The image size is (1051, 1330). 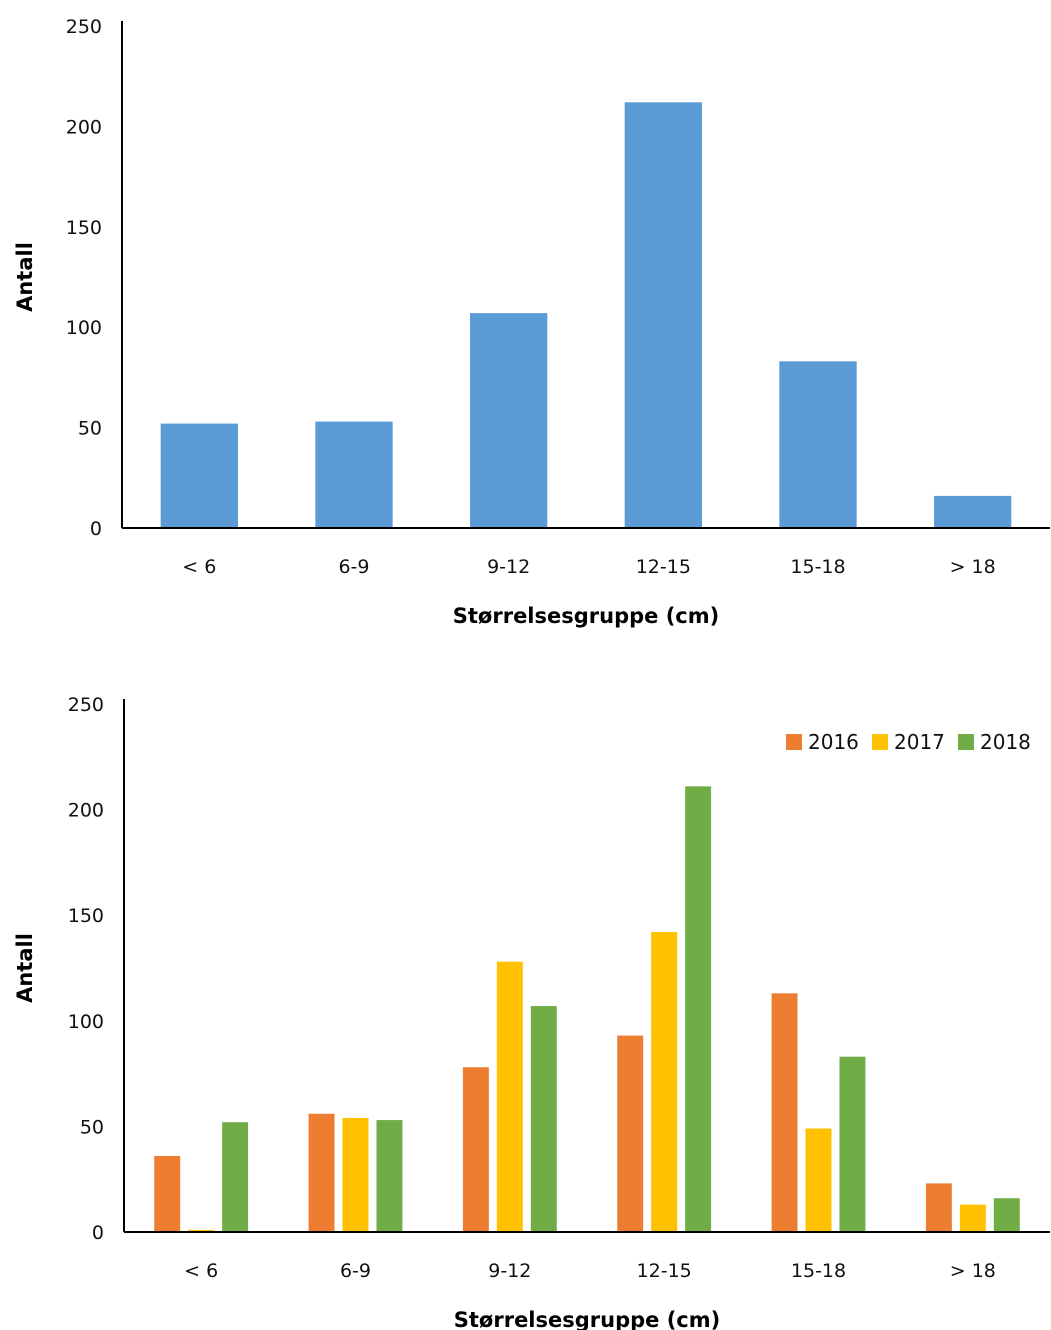 What do you see at coordinates (833, 742) in the screenshot?
I see `legend-label: 2016` at bounding box center [833, 742].